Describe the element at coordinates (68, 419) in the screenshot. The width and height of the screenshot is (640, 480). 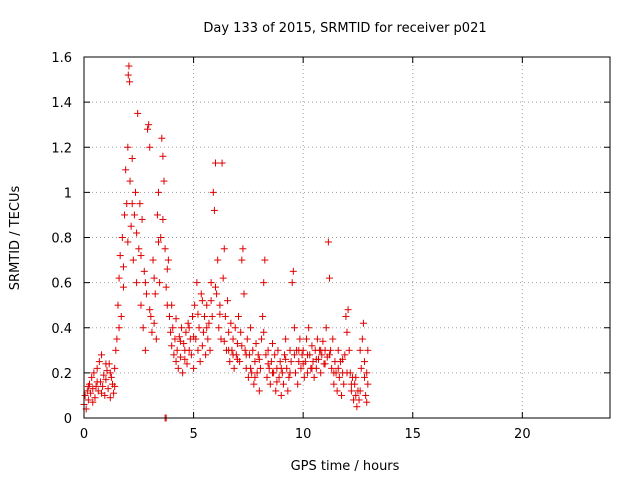
I see `y-tick-label: 0` at that location.